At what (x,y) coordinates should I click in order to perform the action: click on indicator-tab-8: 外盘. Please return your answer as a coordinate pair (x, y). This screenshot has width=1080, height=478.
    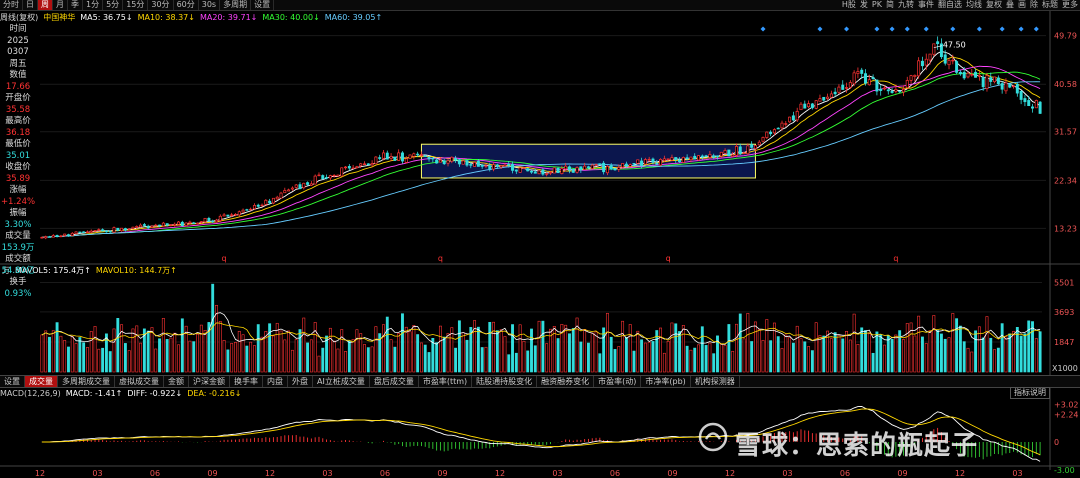
    Looking at the image, I should click on (300, 381).